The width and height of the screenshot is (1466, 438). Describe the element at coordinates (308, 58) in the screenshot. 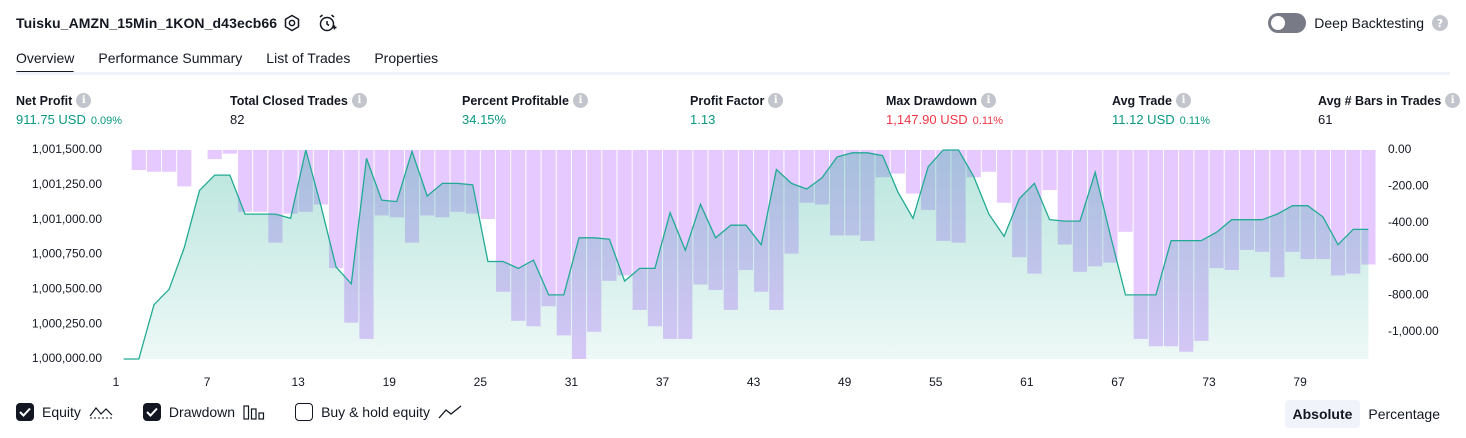

I see `tab-list-of-trades: List of Trades` at that location.